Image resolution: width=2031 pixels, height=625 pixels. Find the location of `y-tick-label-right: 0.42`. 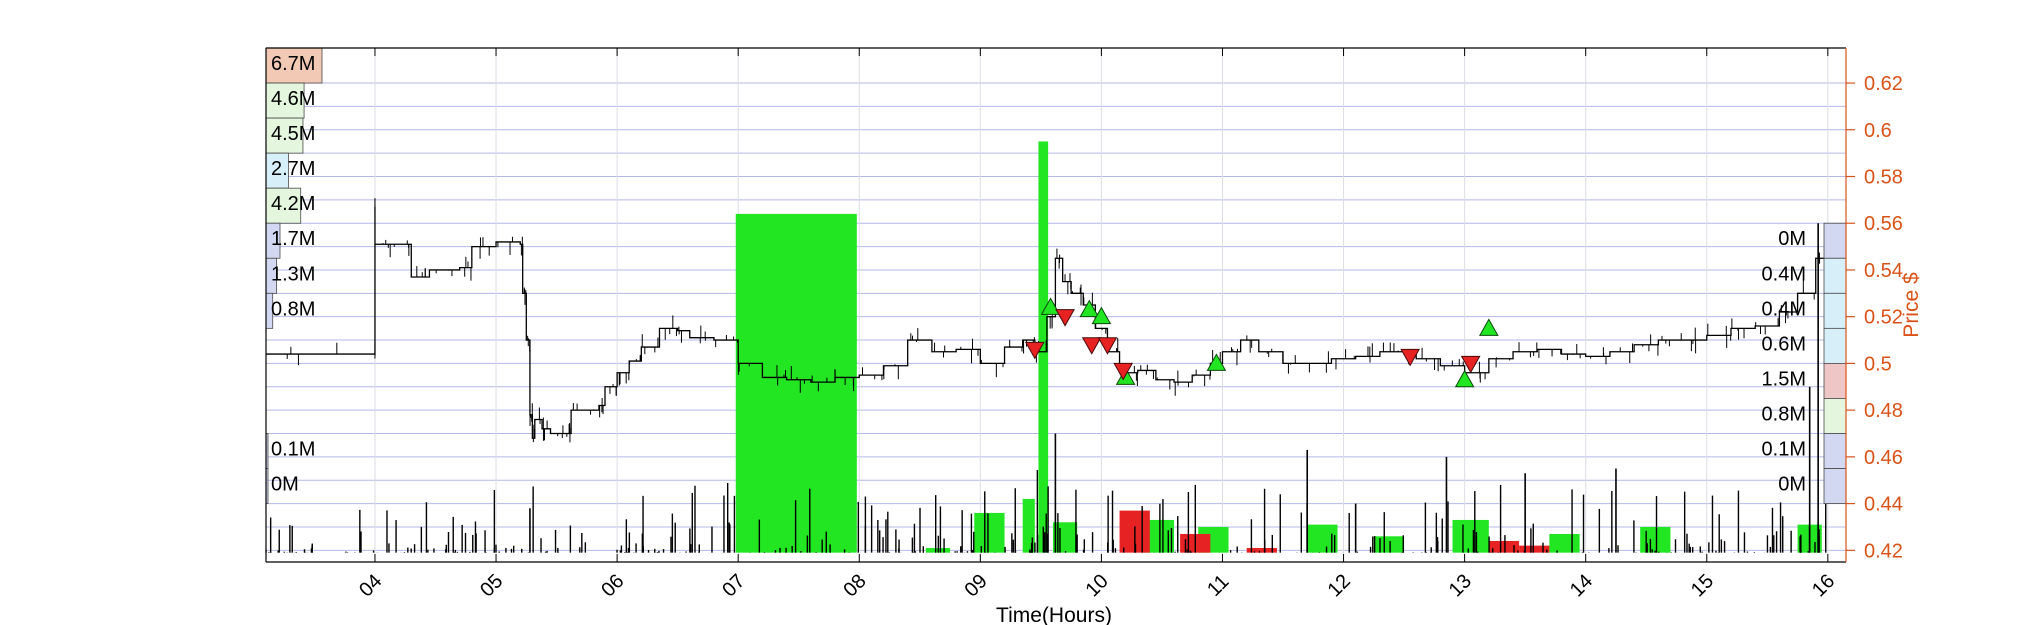

y-tick-label-right: 0.42 is located at coordinates (1883, 551).